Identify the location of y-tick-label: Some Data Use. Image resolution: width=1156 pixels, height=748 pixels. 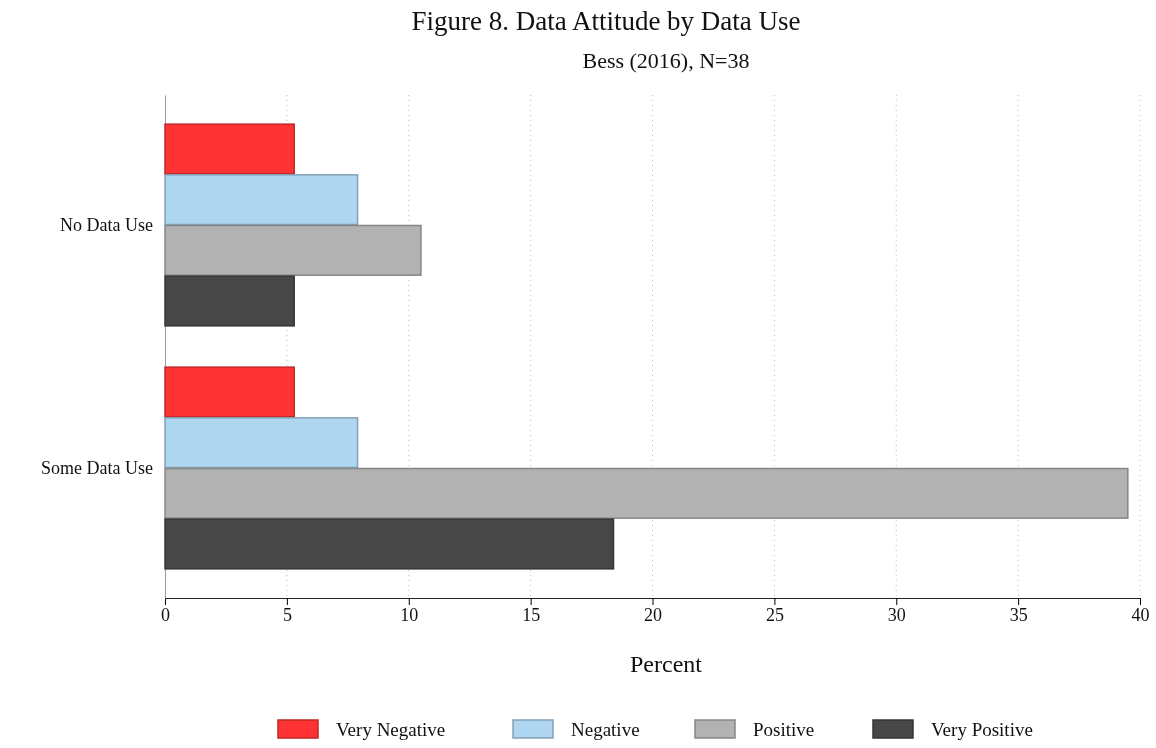
(97, 467).